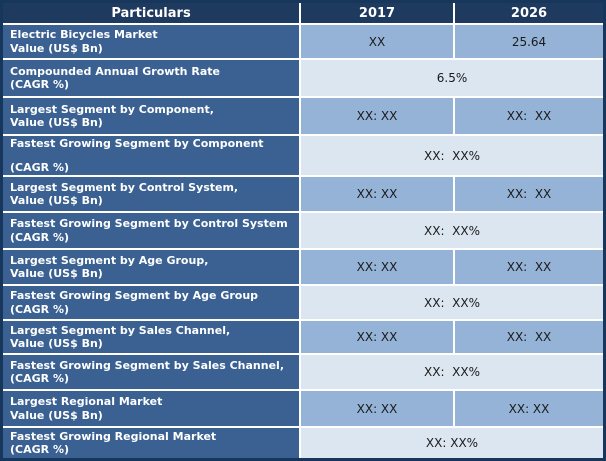  What do you see at coordinates (115, 71) in the screenshot?
I see `row-label-line1: Compounded Annual Growth Rate` at bounding box center [115, 71].